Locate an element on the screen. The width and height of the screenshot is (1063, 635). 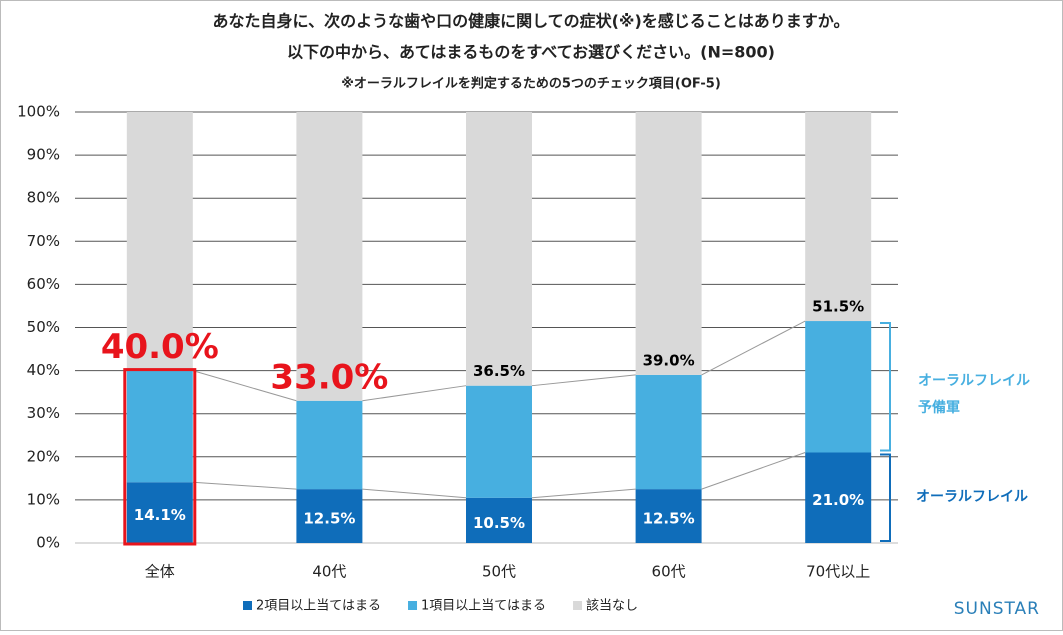
value-label: 14.1% is located at coordinates (160, 515).